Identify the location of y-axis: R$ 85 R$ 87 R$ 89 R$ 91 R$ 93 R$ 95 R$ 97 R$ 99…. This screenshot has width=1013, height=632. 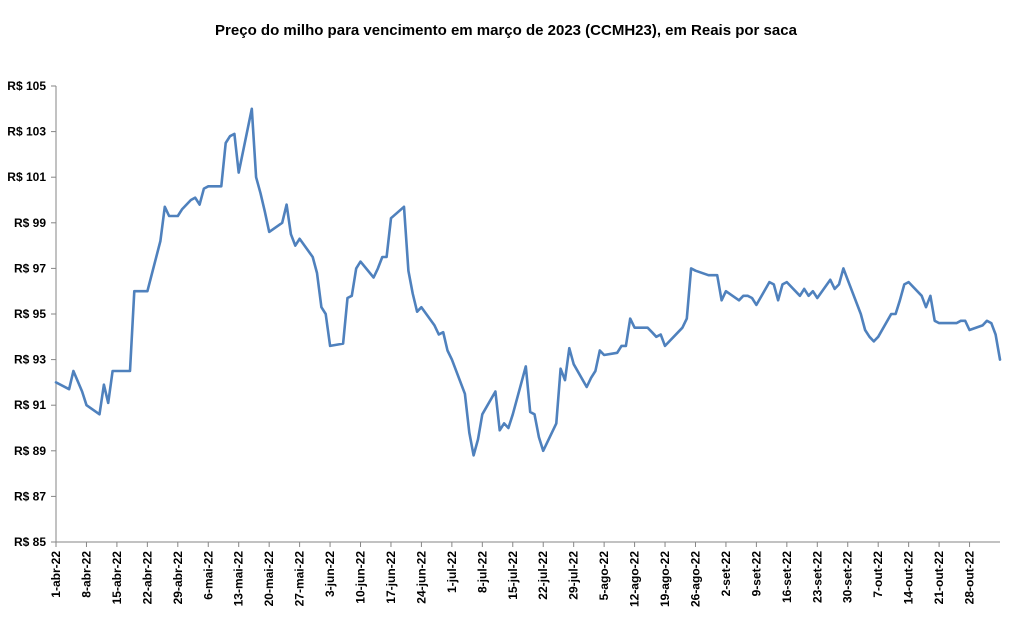
(32, 314).